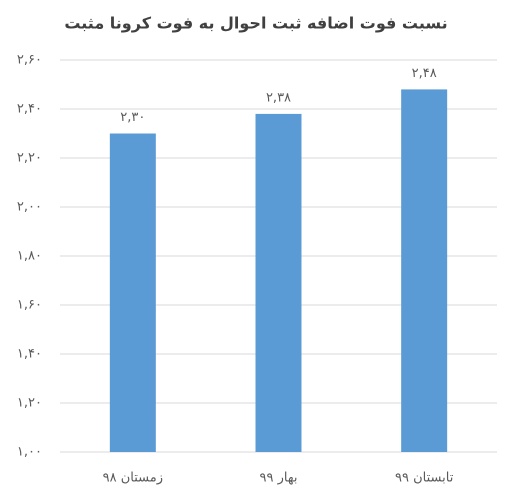  Describe the element at coordinates (133, 478) in the screenshot. I see `x-tick-label: زمستان ۹۸` at that location.